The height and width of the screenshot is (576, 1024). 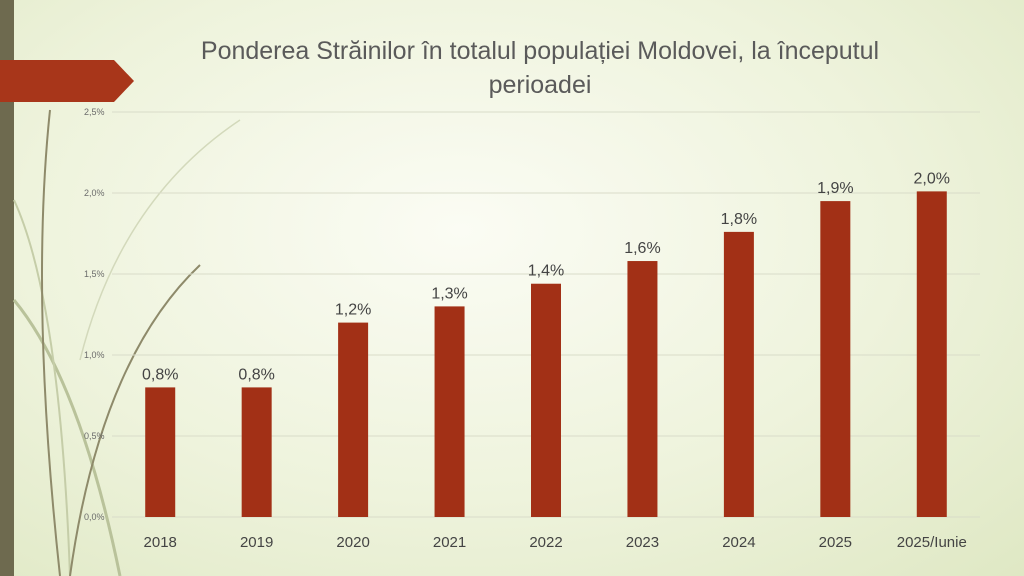 I want to click on x-tick-label: 2018, so click(x=160, y=542).